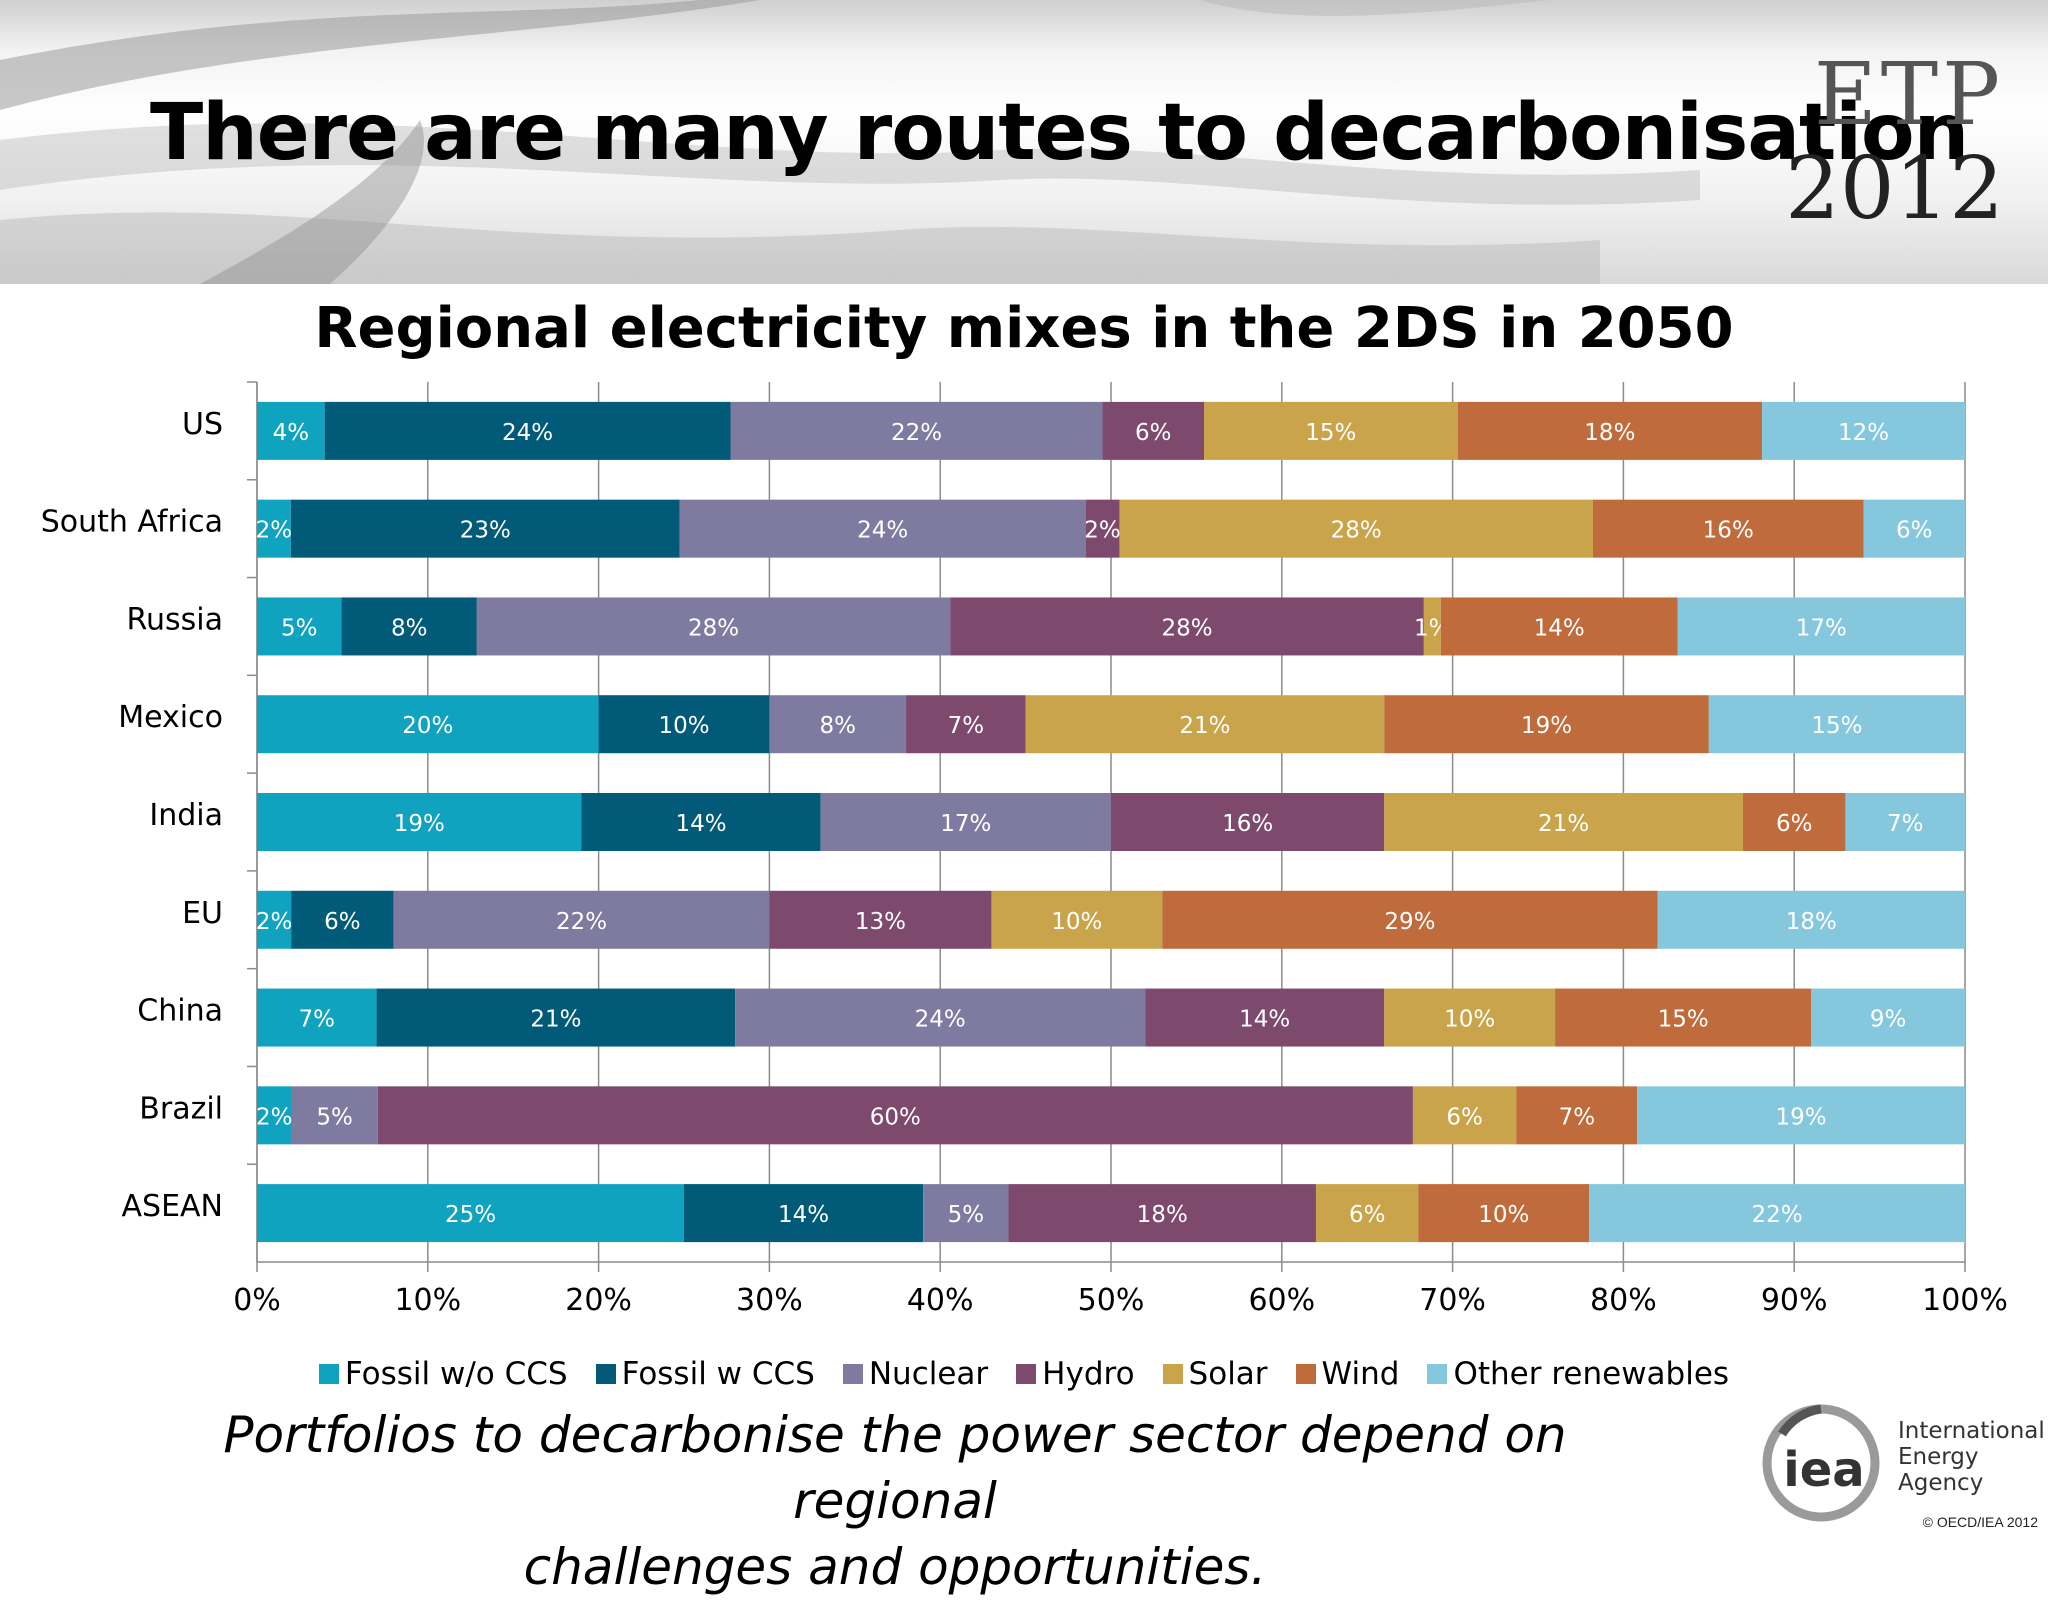 This screenshot has height=1600, width=2048. What do you see at coordinates (1111, 430) in the screenshot?
I see `bar-group: 4% 24% 22% 6% 15% 18% 12%` at bounding box center [1111, 430].